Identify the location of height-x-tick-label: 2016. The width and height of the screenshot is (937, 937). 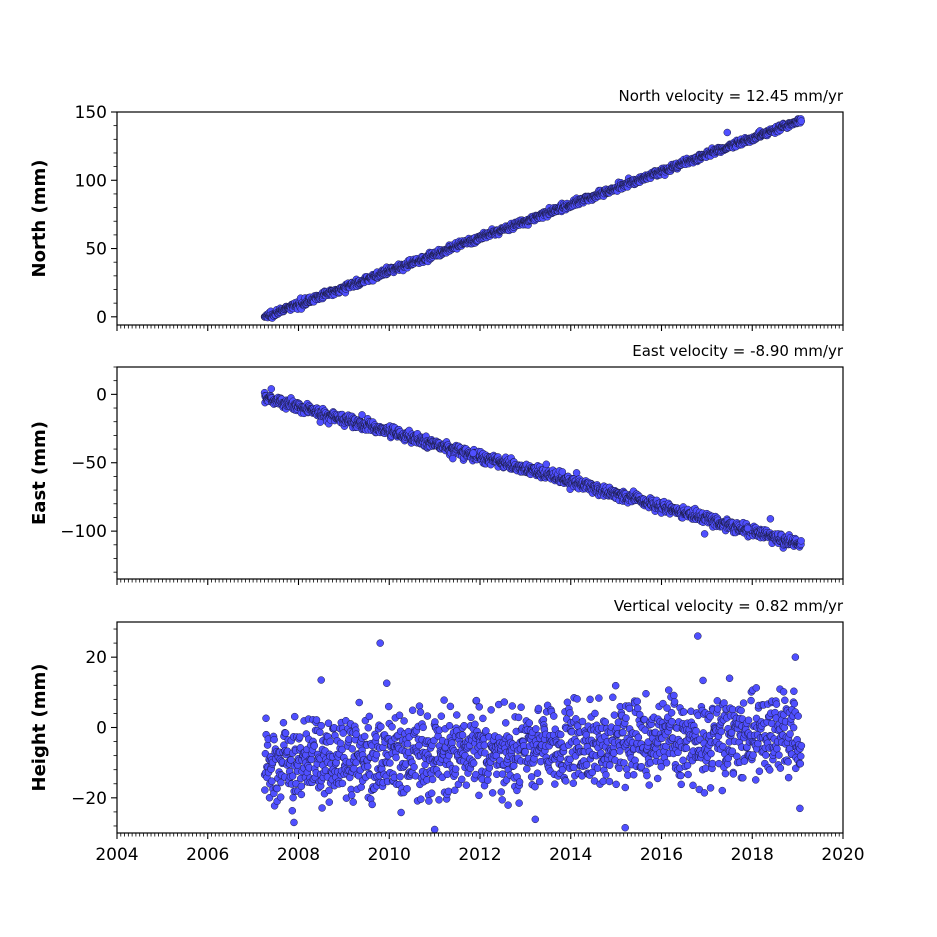
(661, 855).